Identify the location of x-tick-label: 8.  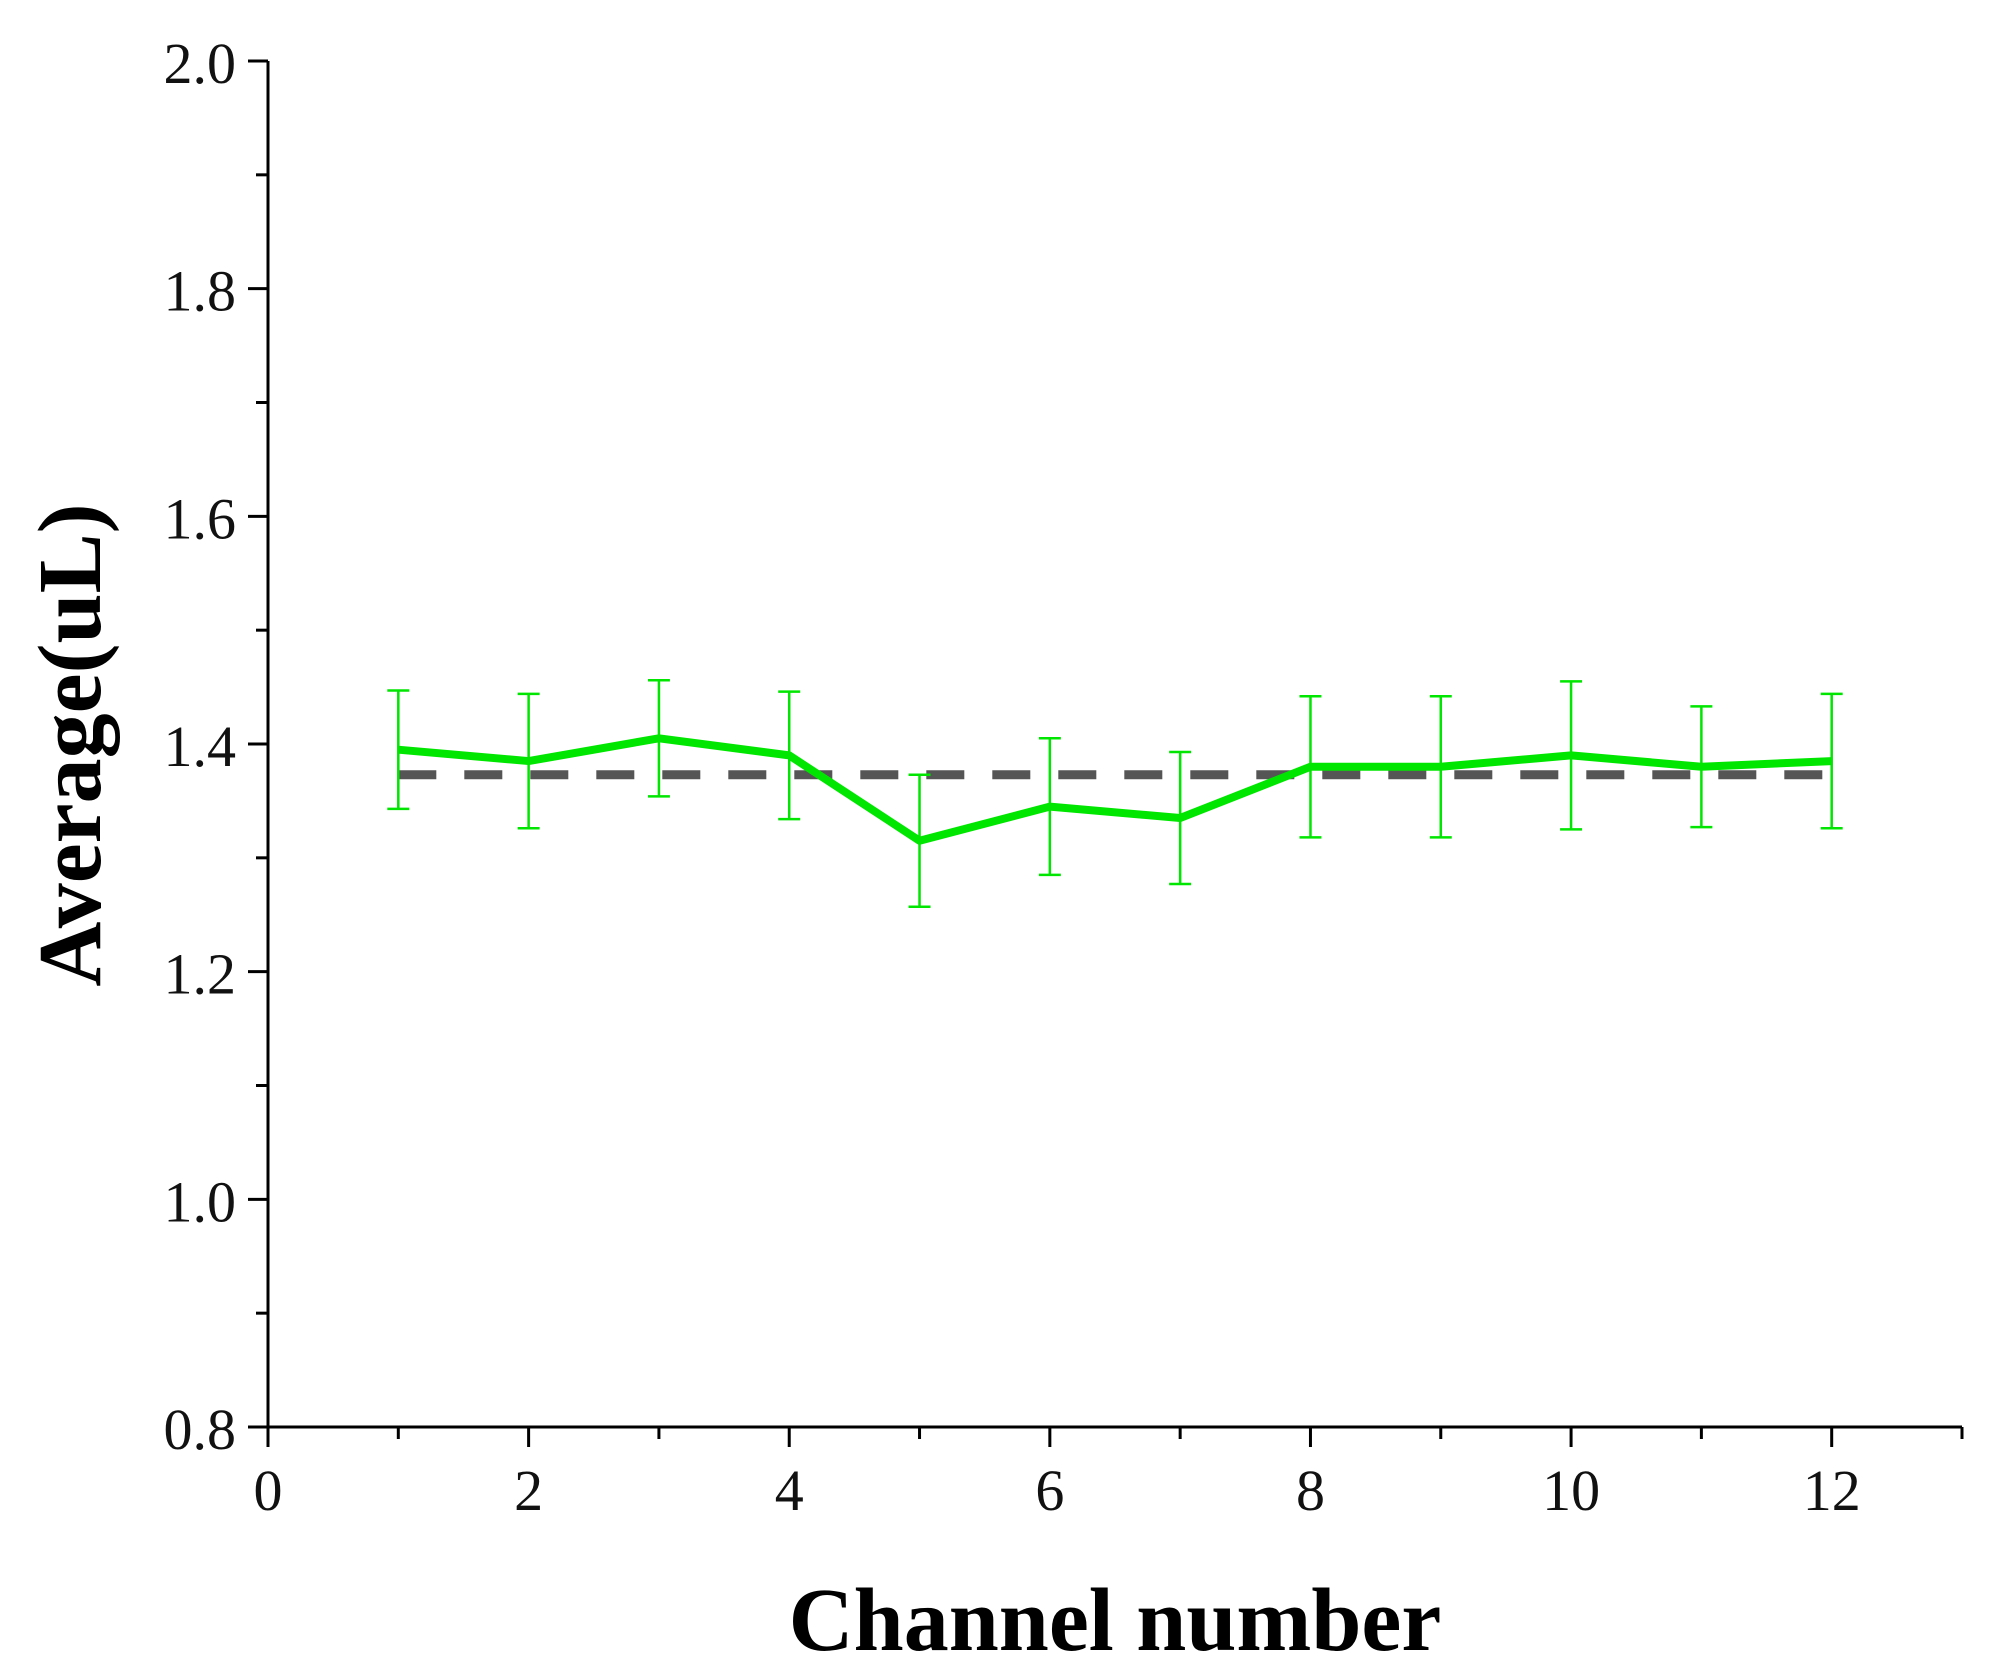
(1310, 1490).